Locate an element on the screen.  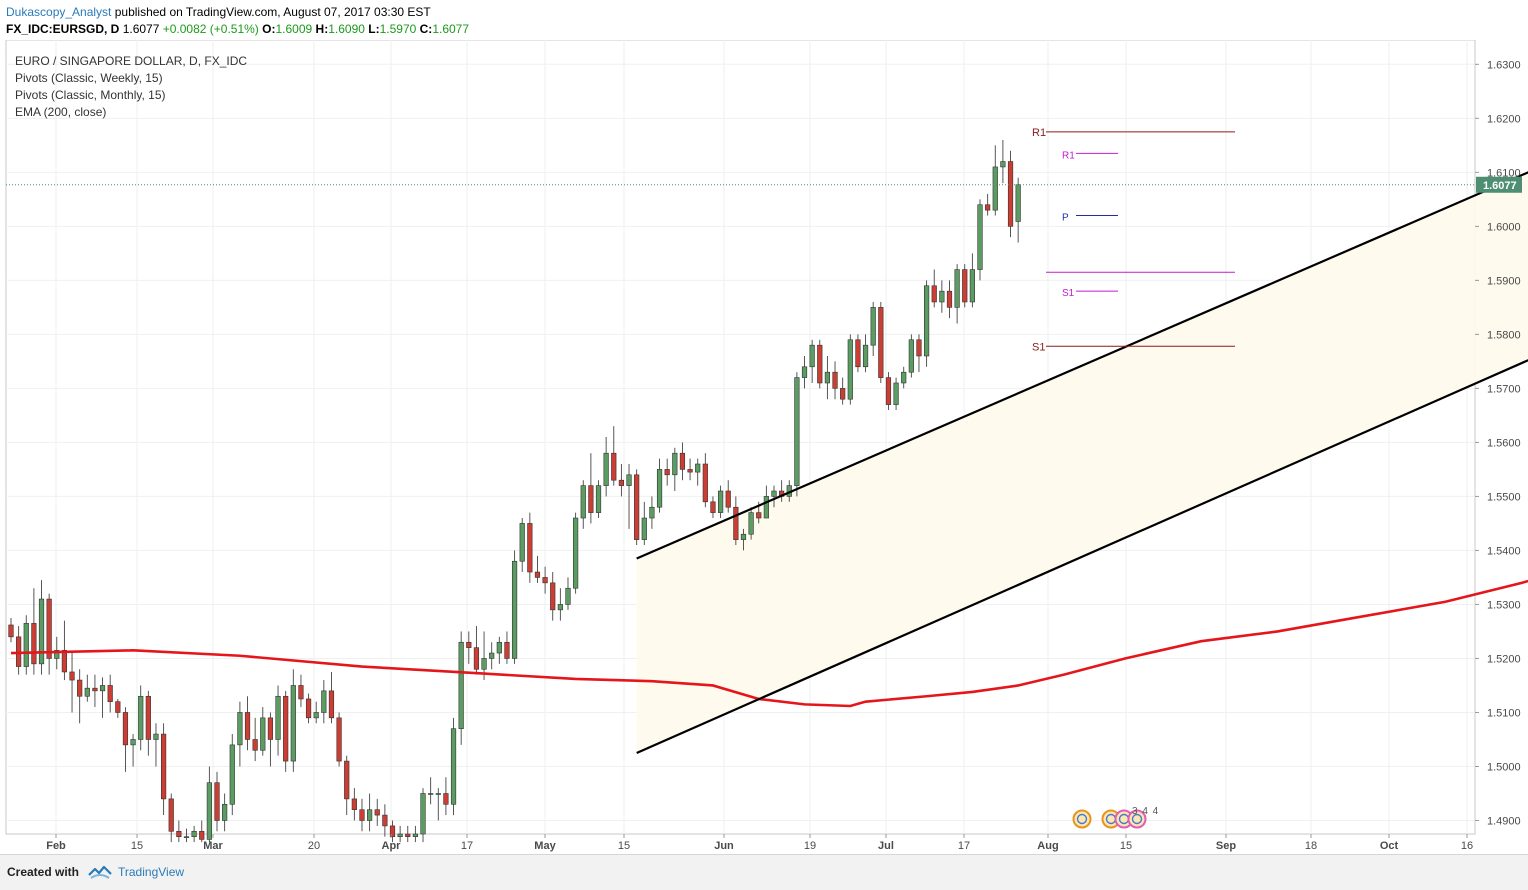
y-tick-label: 1.5800 is located at coordinates (1504, 335).